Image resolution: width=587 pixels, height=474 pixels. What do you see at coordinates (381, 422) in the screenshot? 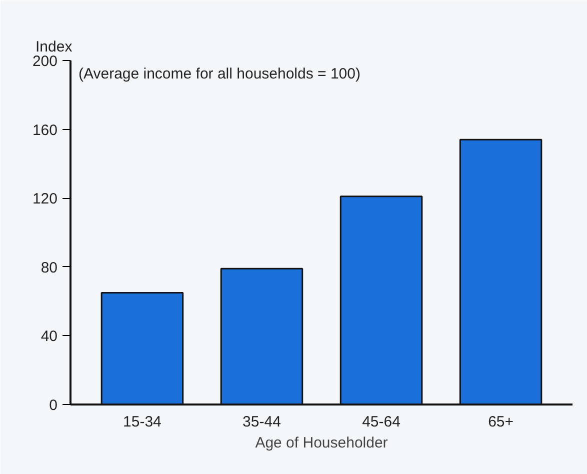
I see `x-tick-label: 45-64` at bounding box center [381, 422].